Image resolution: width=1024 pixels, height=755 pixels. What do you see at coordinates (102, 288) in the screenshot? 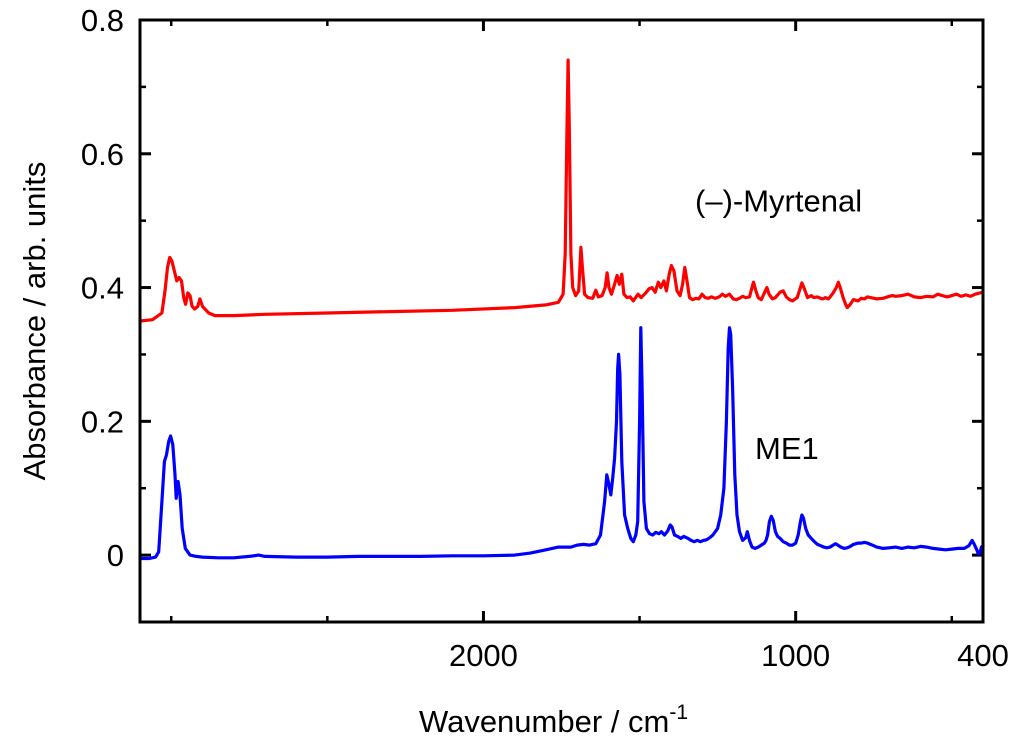
I see `y-tick-label: 0.4` at bounding box center [102, 288].